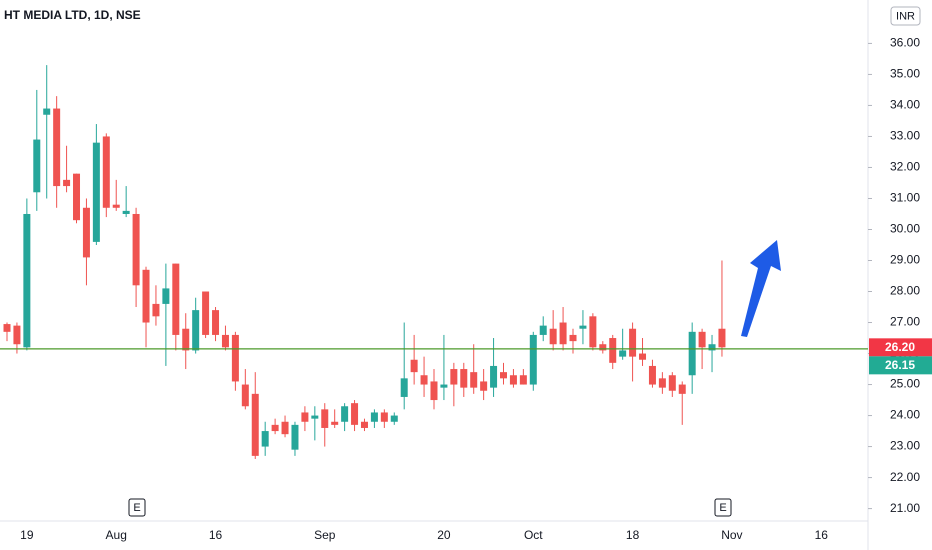 The image size is (932, 550). What do you see at coordinates (761, 288) in the screenshot?
I see `arrow-annotation` at bounding box center [761, 288].